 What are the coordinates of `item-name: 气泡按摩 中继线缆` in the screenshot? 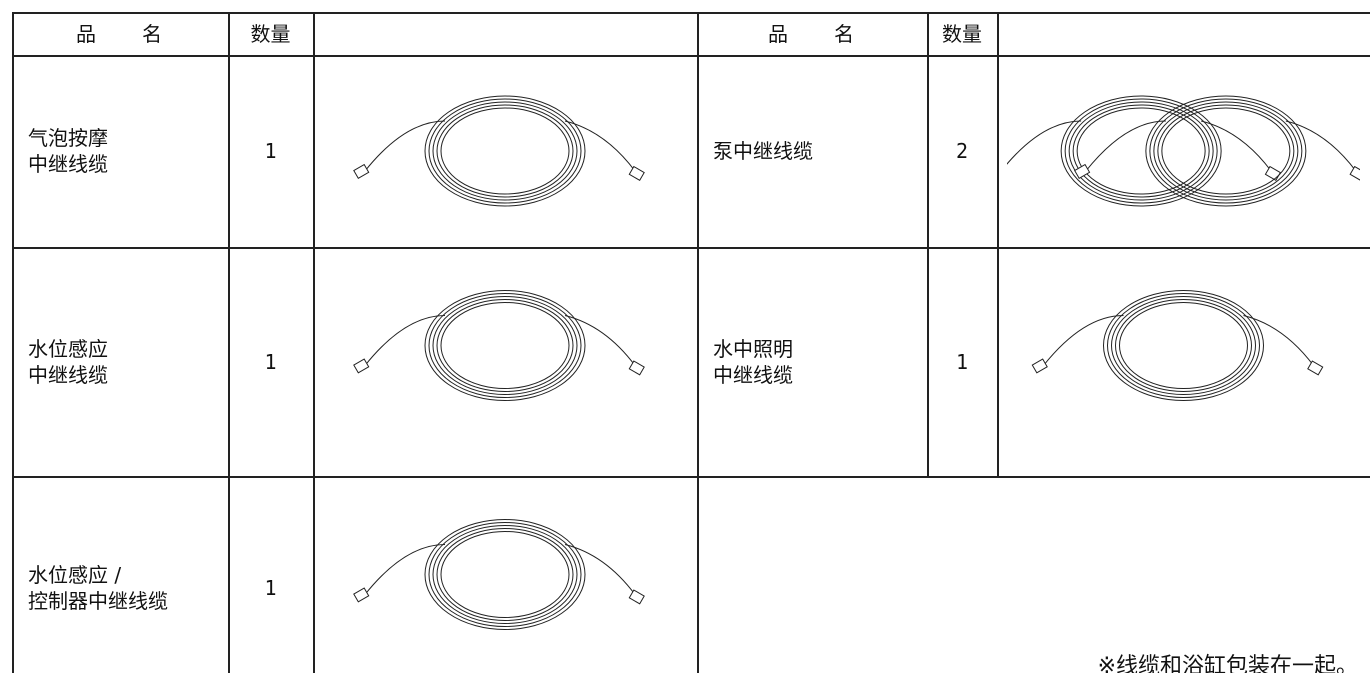 It's located at (120, 151).